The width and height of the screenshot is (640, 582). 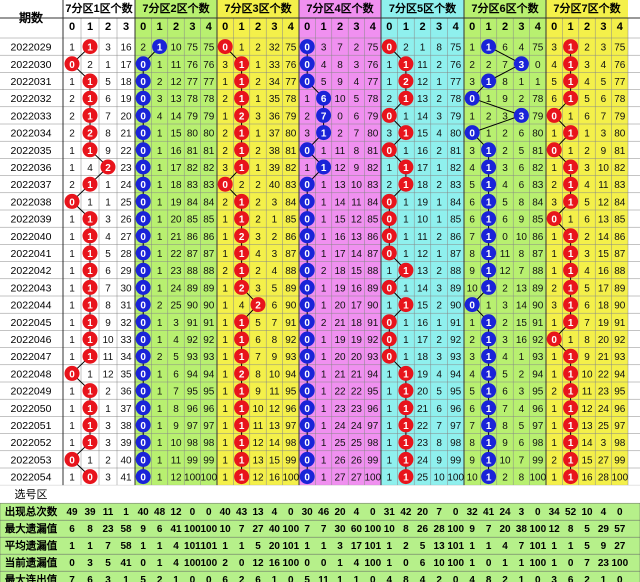 What do you see at coordinates (242, 512) in the screenshot?
I see `stat-value: 43` at bounding box center [242, 512].